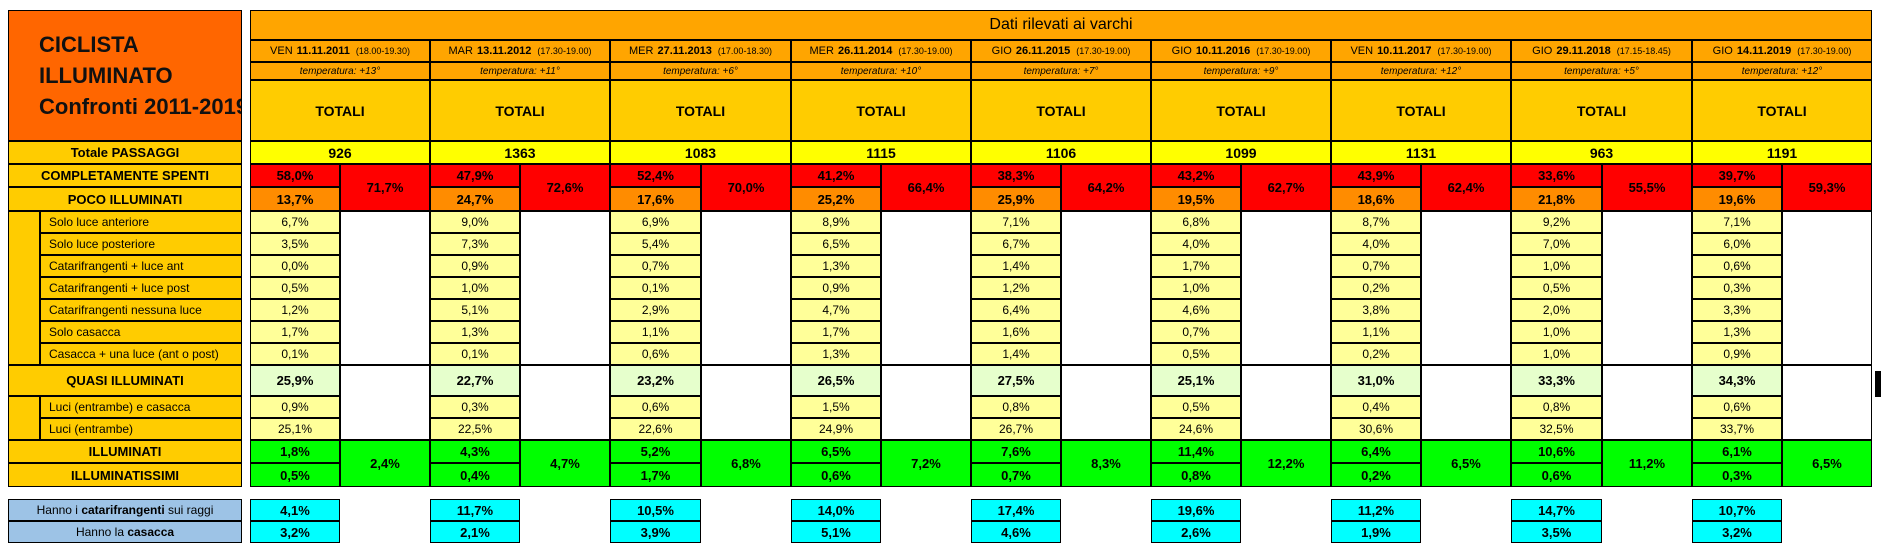 The width and height of the screenshot is (1881, 553). Describe the element at coordinates (1196, 407) in the screenshot. I see `session-quasi-sub: 0,5%` at that location.